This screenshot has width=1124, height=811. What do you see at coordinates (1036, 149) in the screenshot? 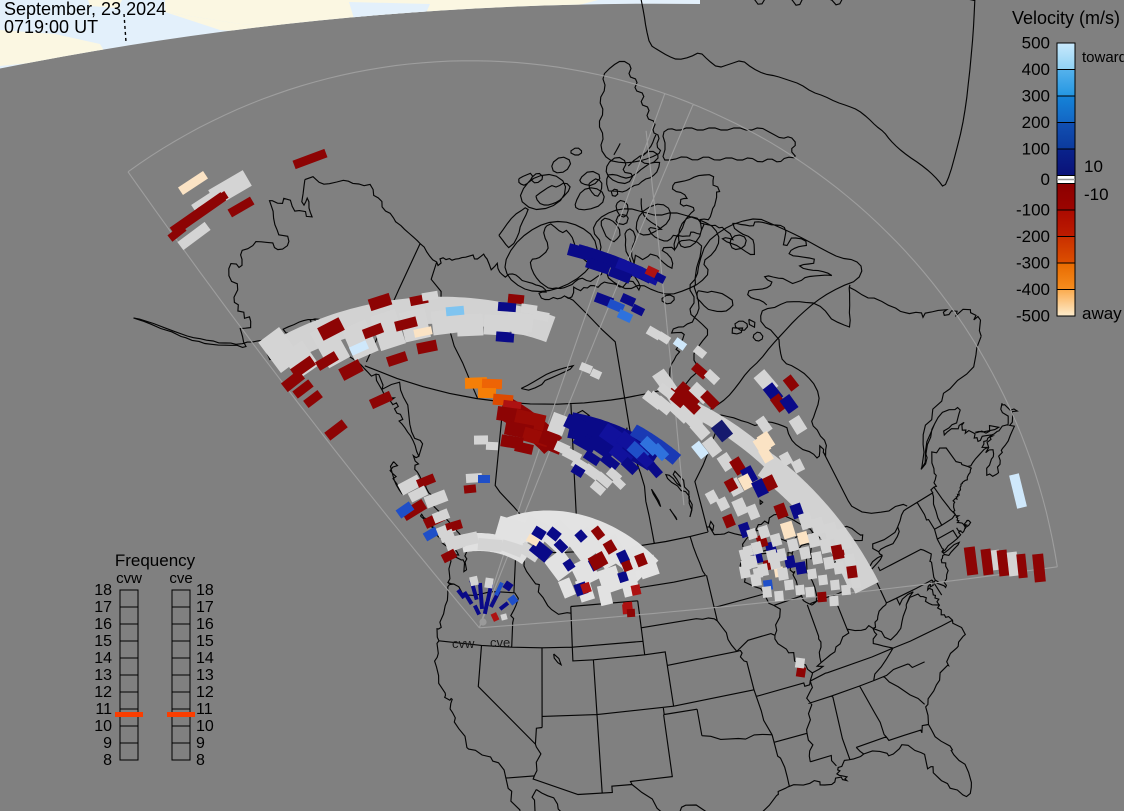
I see `svg-text: 100` at bounding box center [1036, 149].